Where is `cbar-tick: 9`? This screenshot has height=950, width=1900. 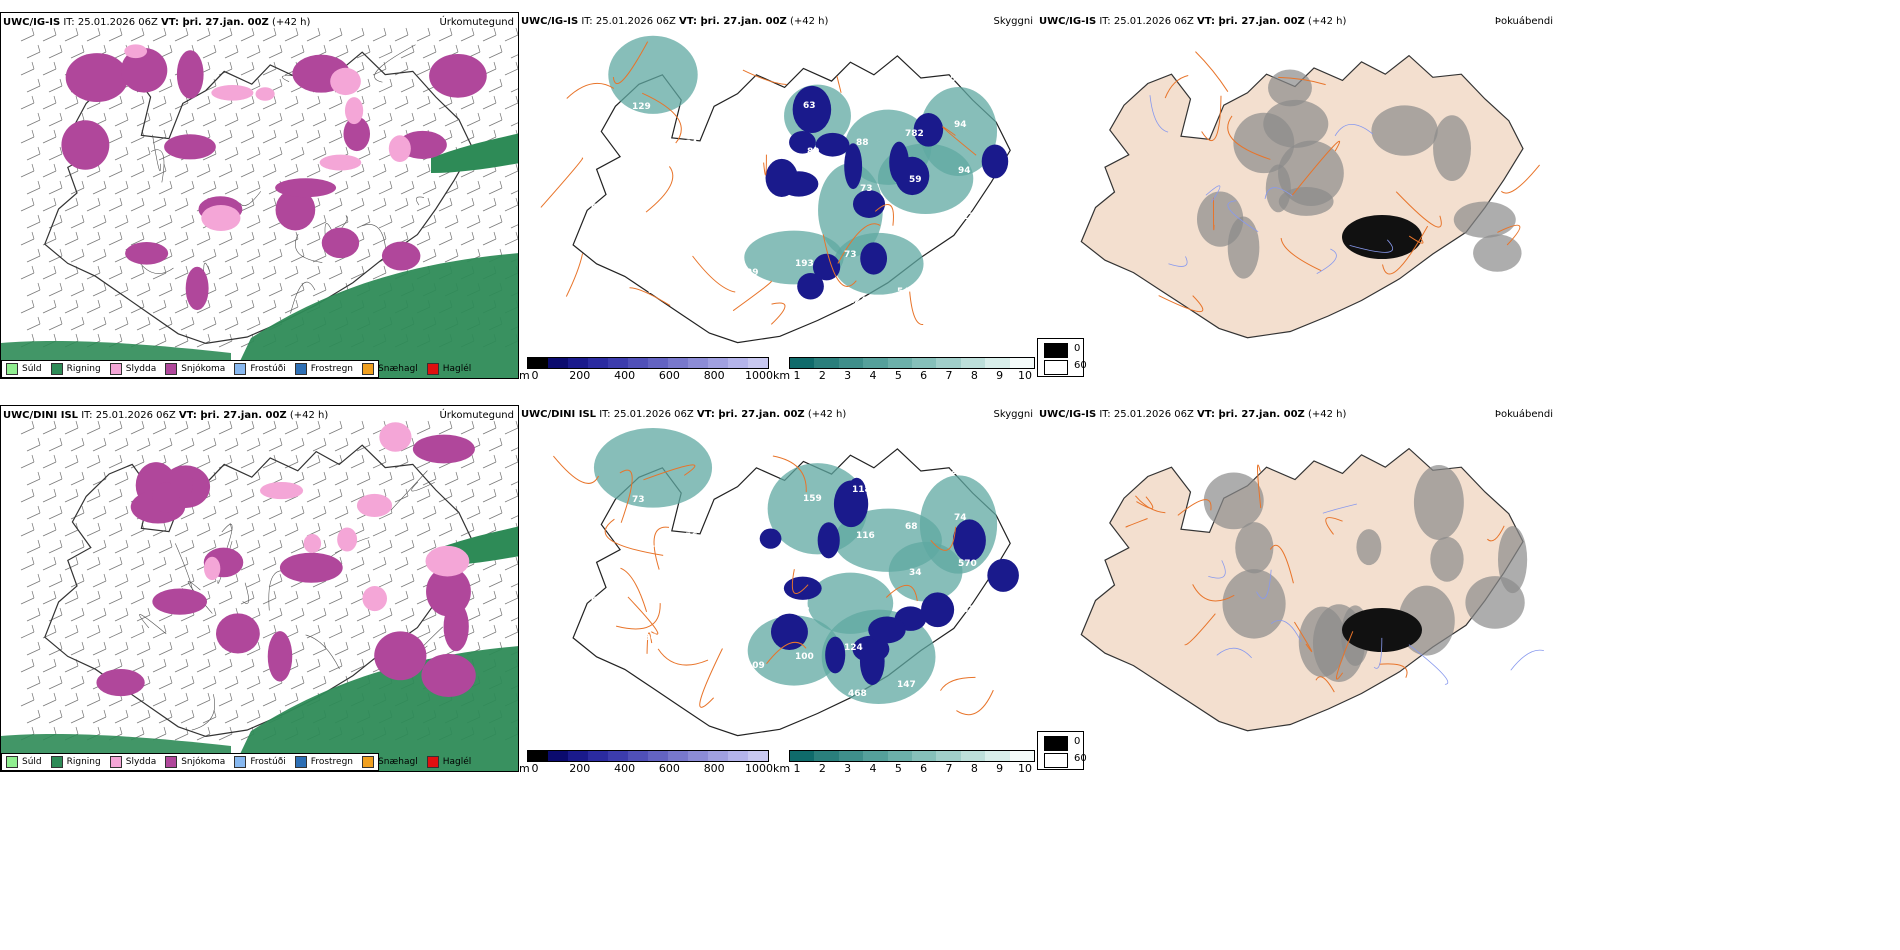
cbar-tick: 9 is located at coordinates (1000, 768).